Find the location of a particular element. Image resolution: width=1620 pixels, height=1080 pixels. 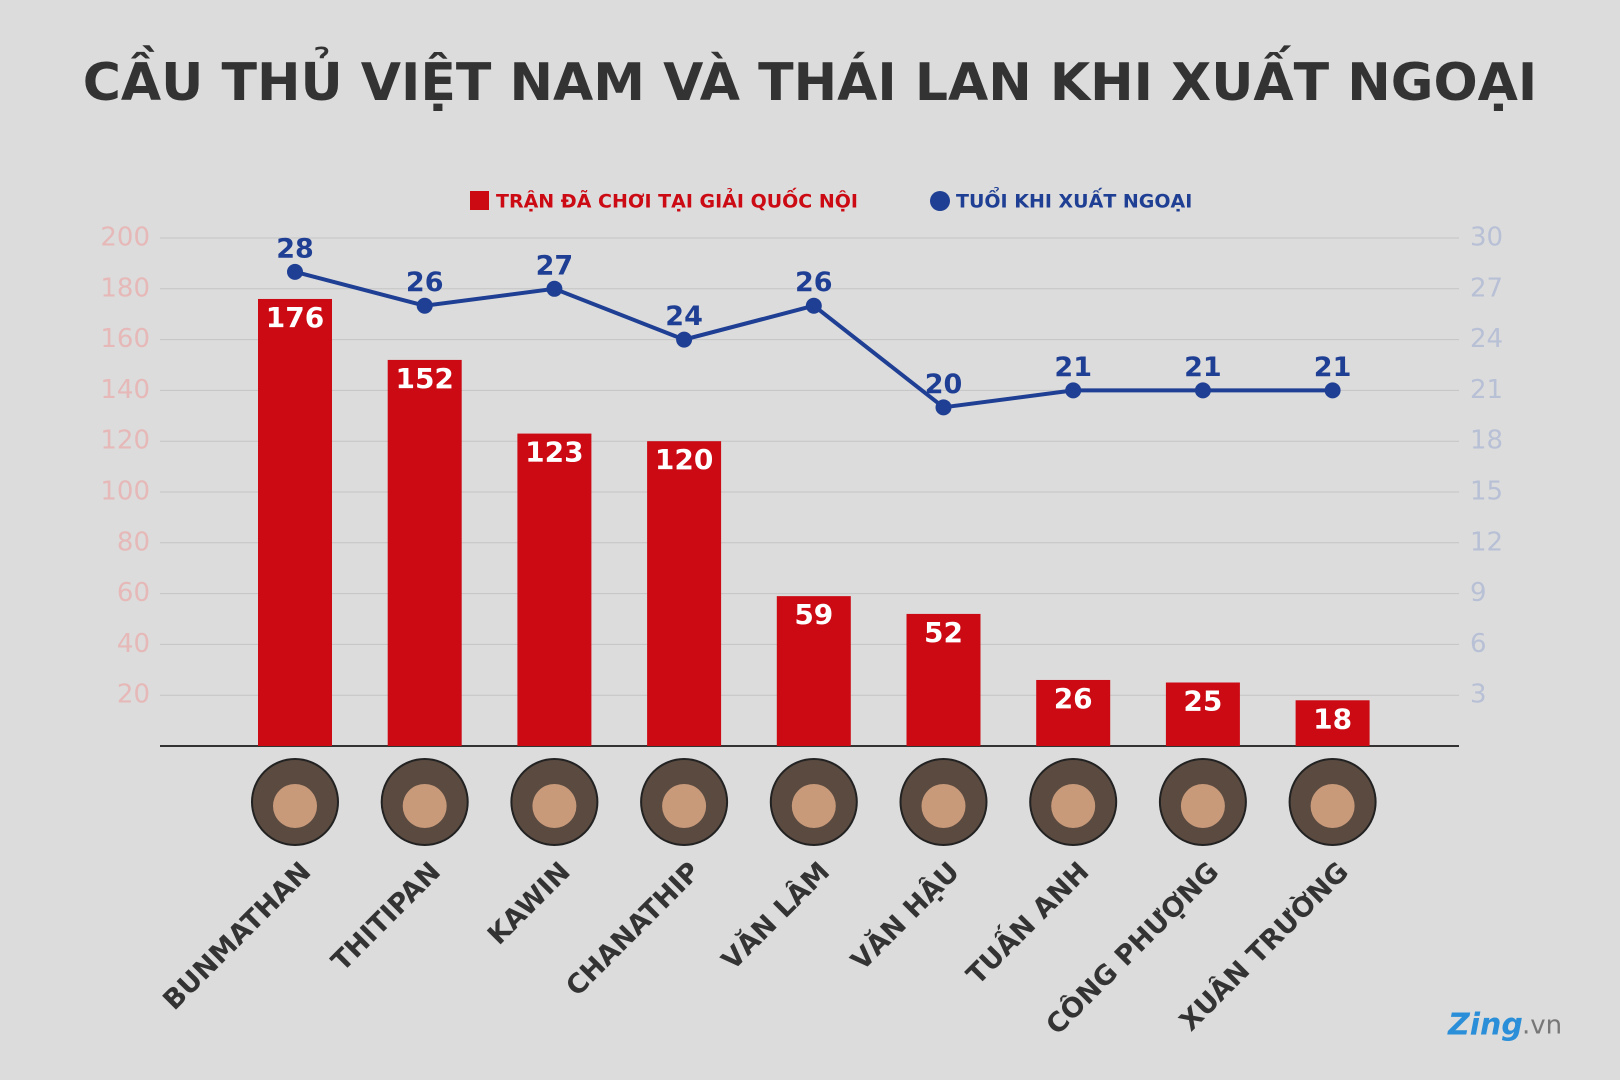

y-tick-label: 60 is located at coordinates (133, 593).